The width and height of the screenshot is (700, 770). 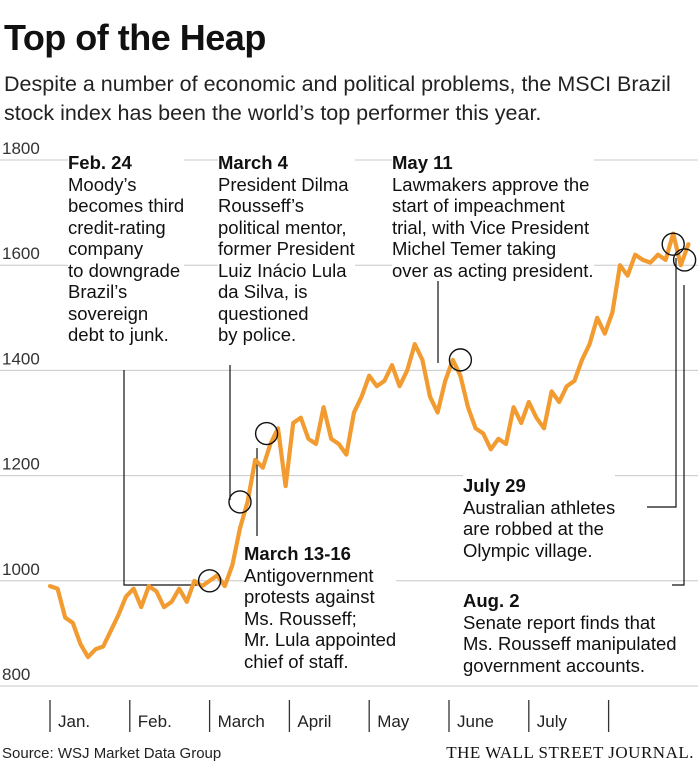 What do you see at coordinates (155, 721) in the screenshot?
I see `month-label: Feb.` at bounding box center [155, 721].